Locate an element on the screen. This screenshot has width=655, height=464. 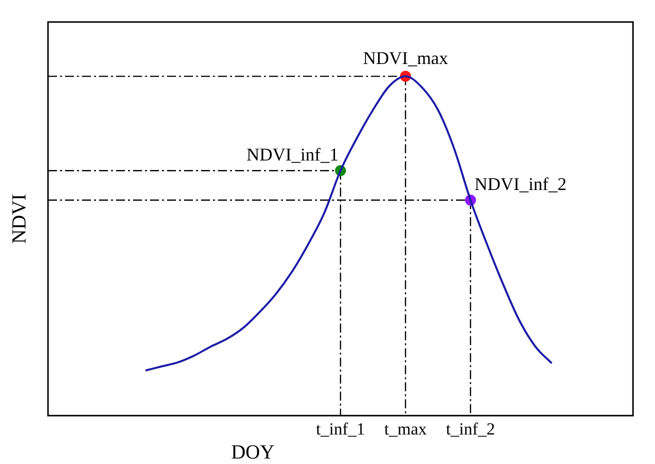
x-tick-label: t_inf_1 is located at coordinates (341, 428).